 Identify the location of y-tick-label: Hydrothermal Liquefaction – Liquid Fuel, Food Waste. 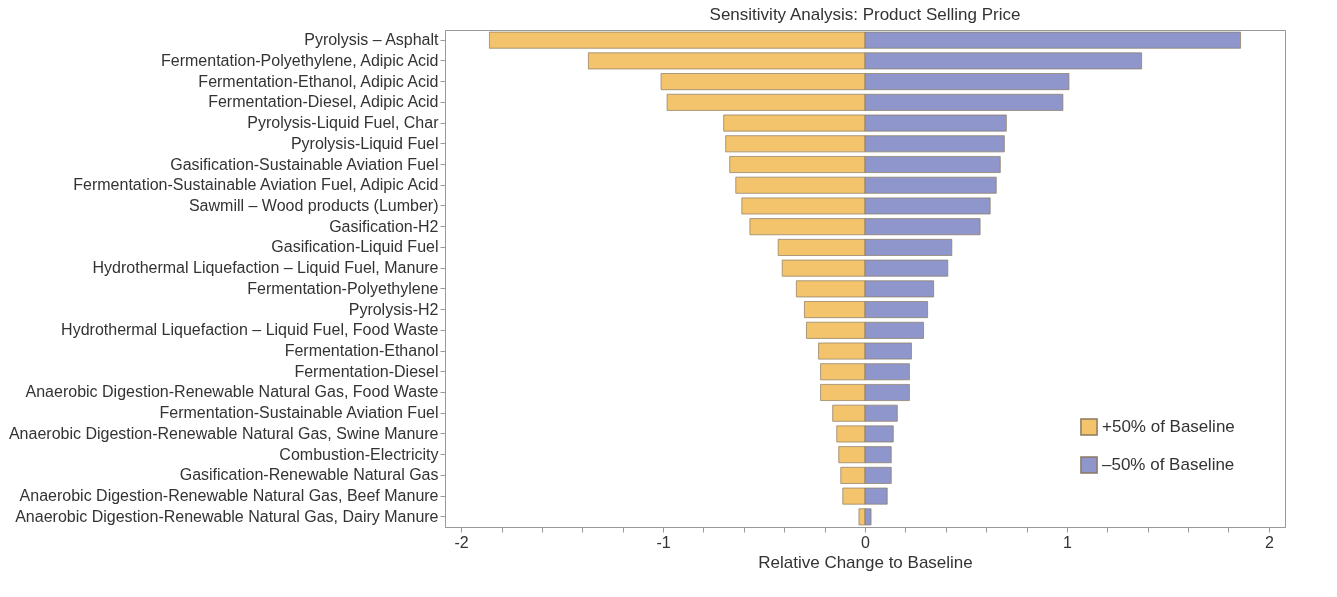
(250, 330).